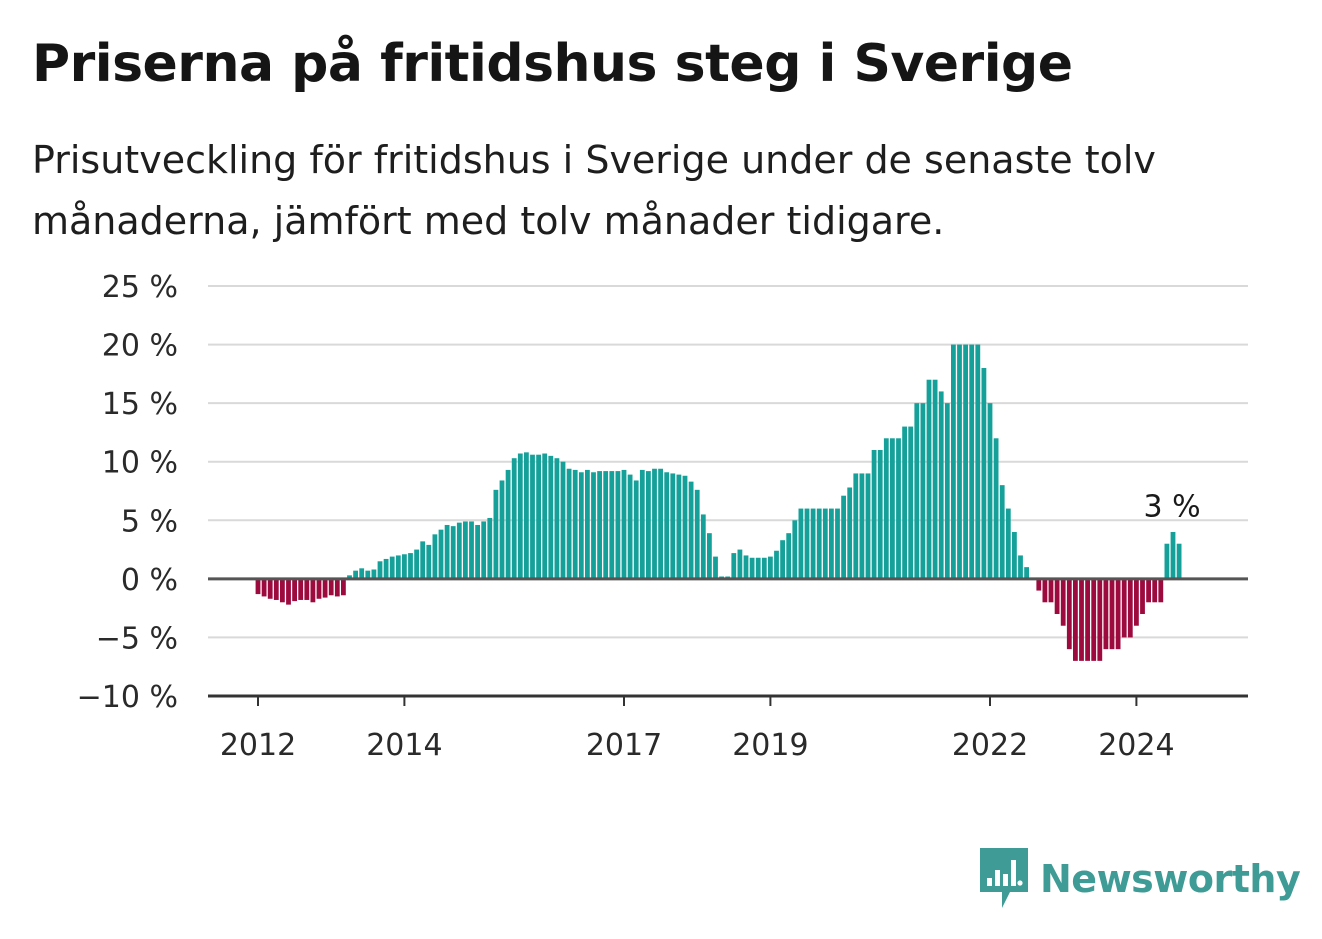 This screenshot has height=939, width=1322. What do you see at coordinates (140, 346) in the screenshot?
I see `y-tick-label: 20 %` at bounding box center [140, 346].